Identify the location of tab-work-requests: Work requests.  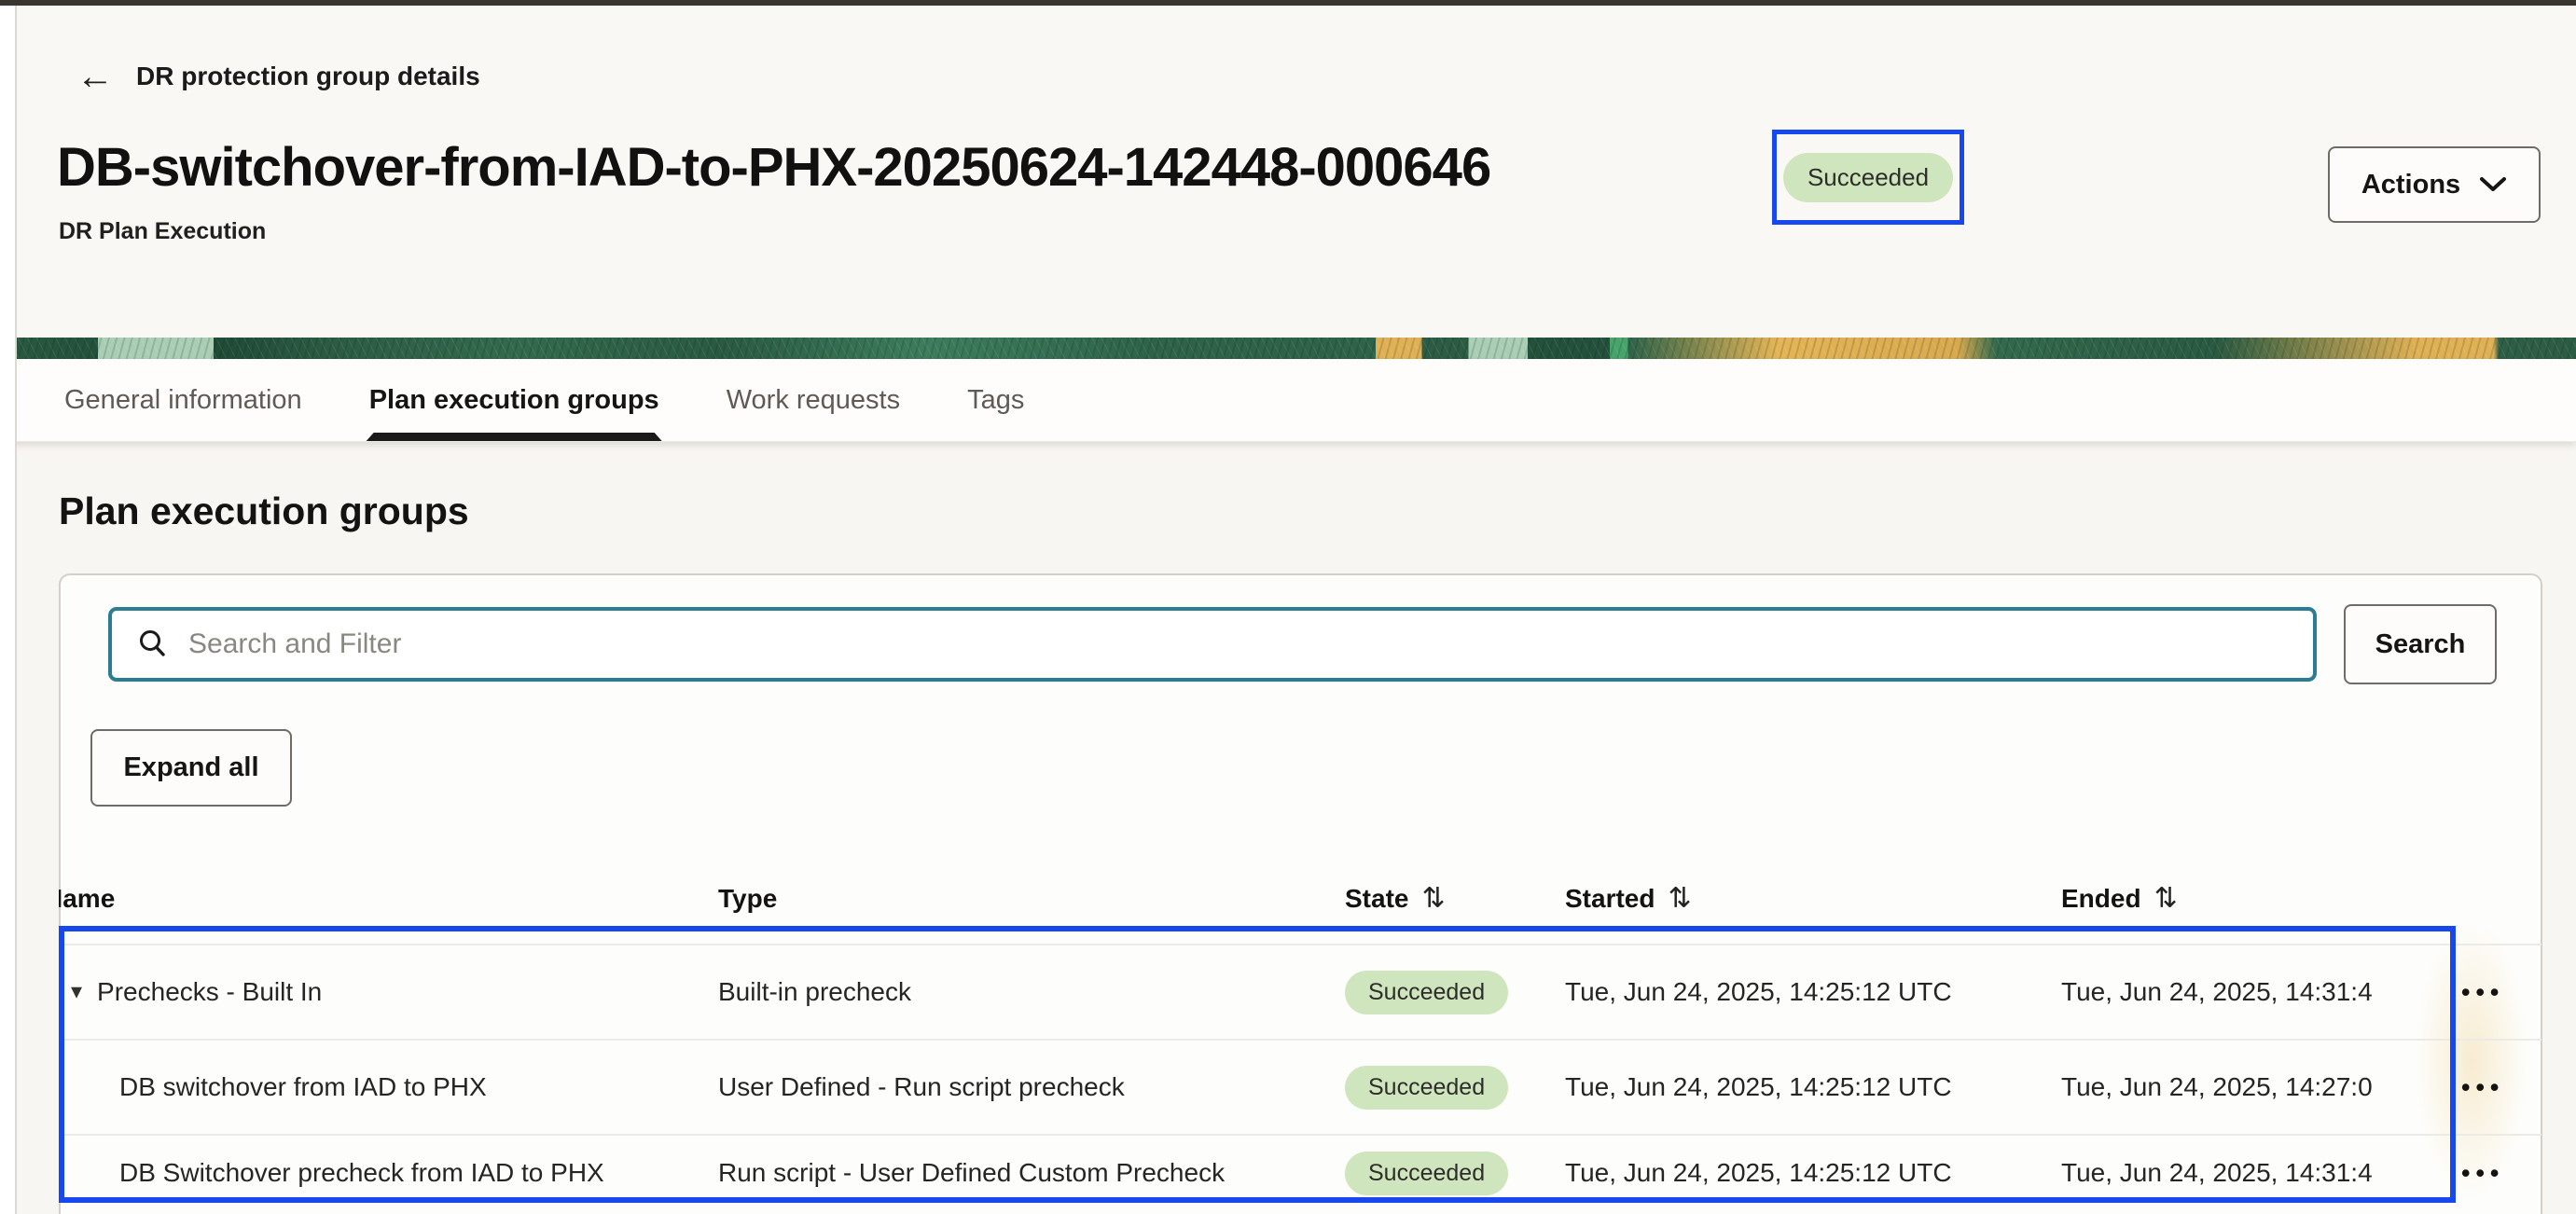
(813, 399).